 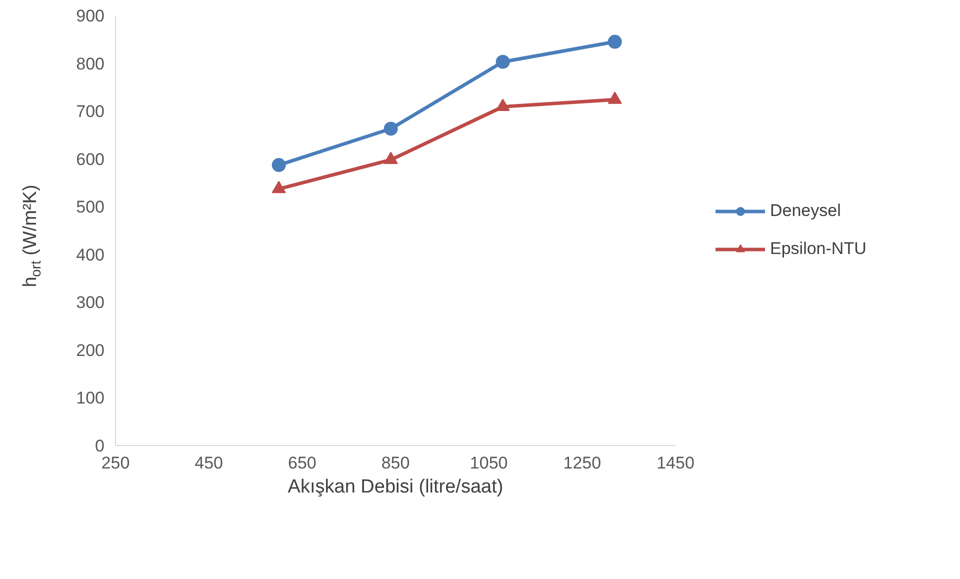 I want to click on x-tick-label: 650, so click(x=302, y=463).